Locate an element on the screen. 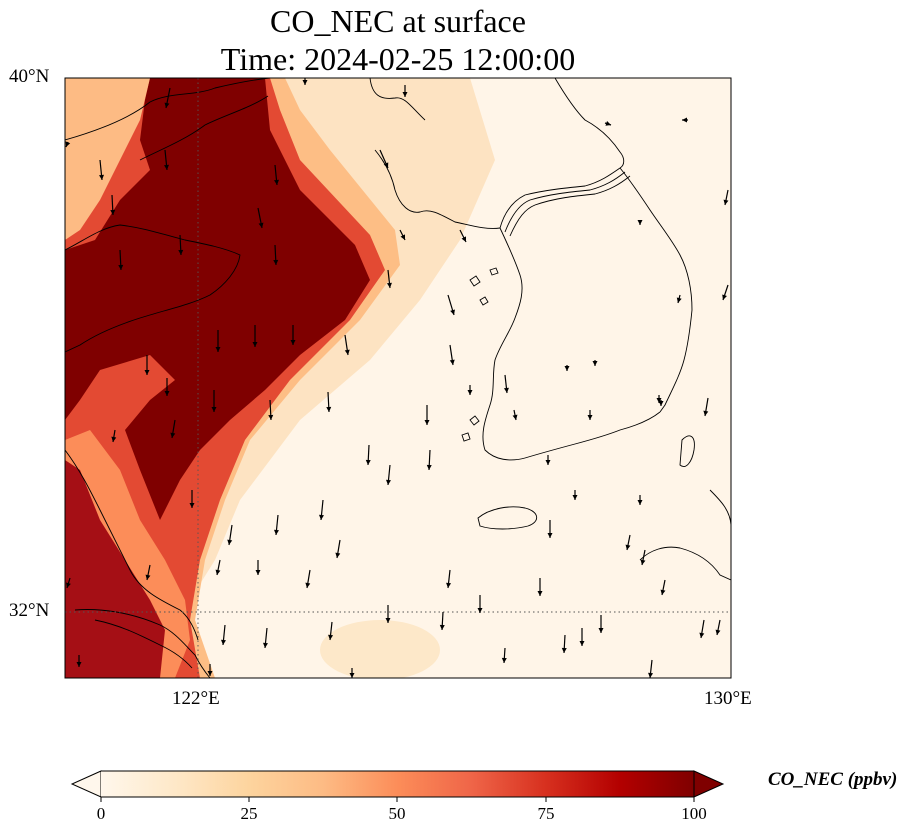  colorbar-tick-75: 75 is located at coordinates (546, 813).